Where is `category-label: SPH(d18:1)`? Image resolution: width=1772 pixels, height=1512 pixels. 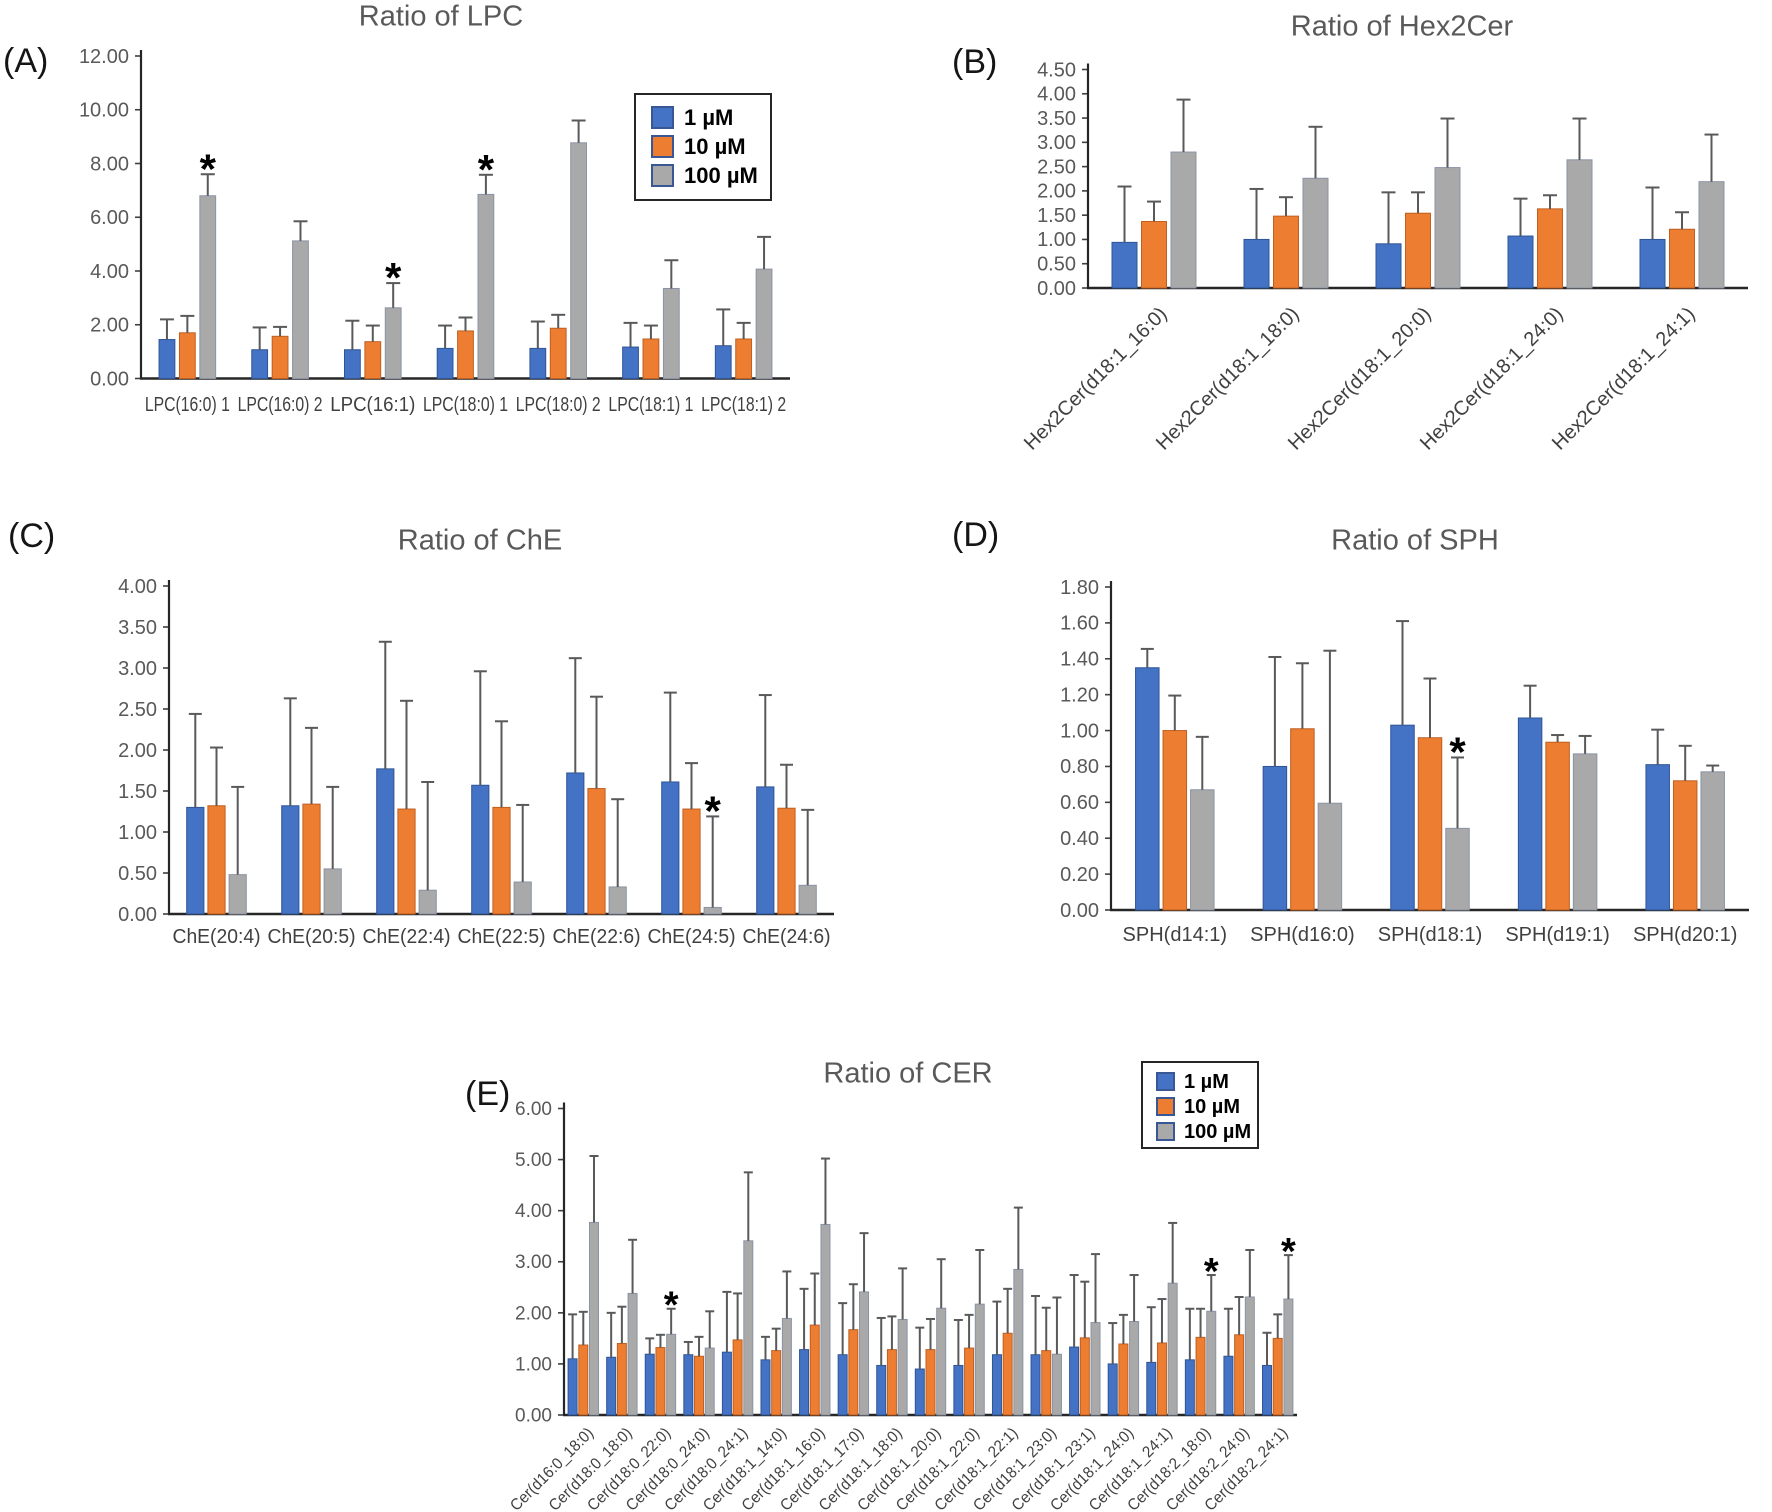 category-label: SPH(d18:1) is located at coordinates (1430, 935).